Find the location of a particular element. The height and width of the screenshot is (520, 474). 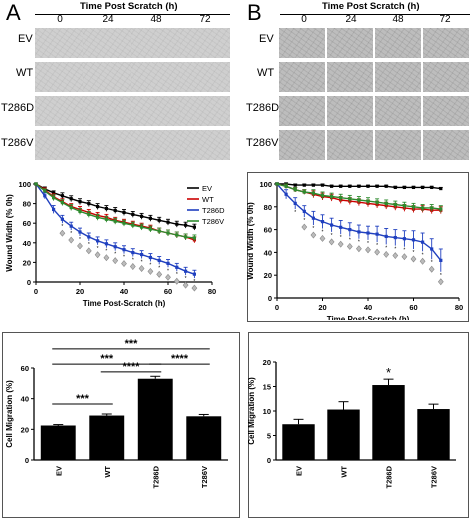

bar-wt is located at coordinates (343, 434).